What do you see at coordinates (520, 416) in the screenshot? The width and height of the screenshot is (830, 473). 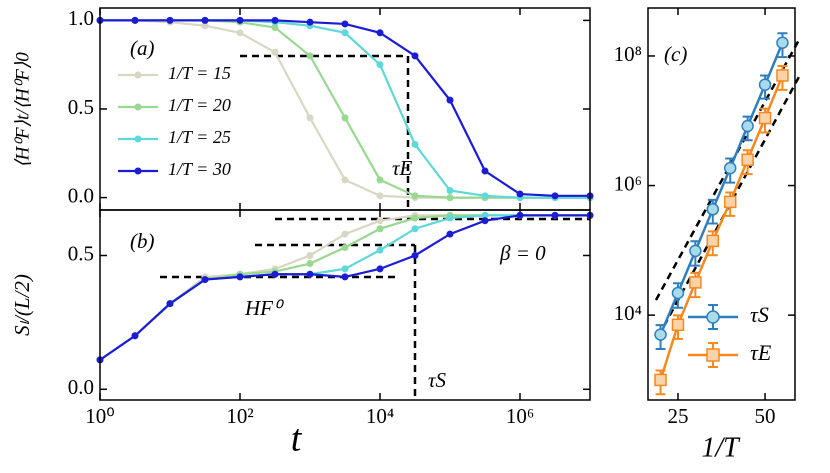 I see `x-tick-label: 10⁶` at bounding box center [520, 416].